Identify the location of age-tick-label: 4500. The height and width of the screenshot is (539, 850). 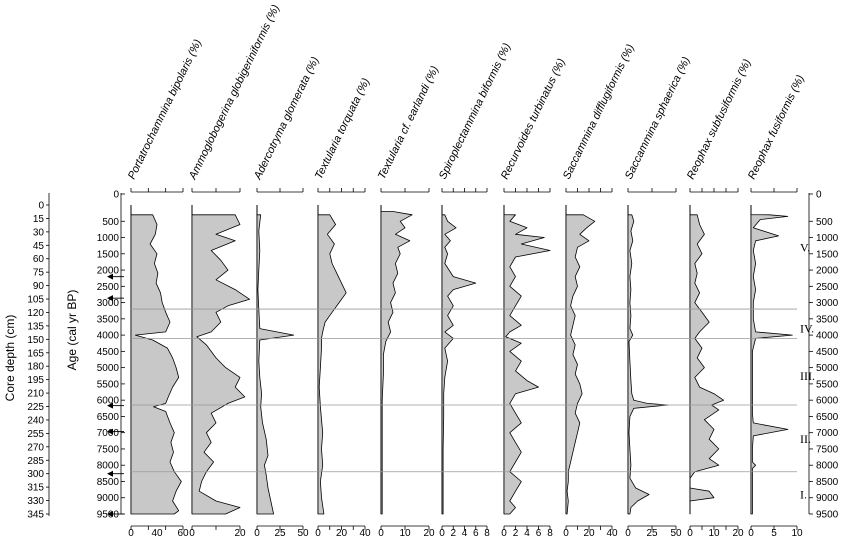
(108, 352).